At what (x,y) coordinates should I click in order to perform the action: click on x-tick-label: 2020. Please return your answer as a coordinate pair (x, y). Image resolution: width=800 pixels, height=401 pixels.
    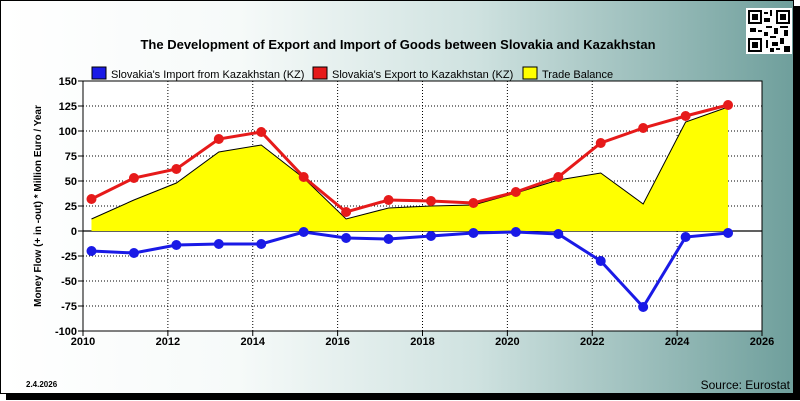
    Looking at the image, I should click on (507, 342).